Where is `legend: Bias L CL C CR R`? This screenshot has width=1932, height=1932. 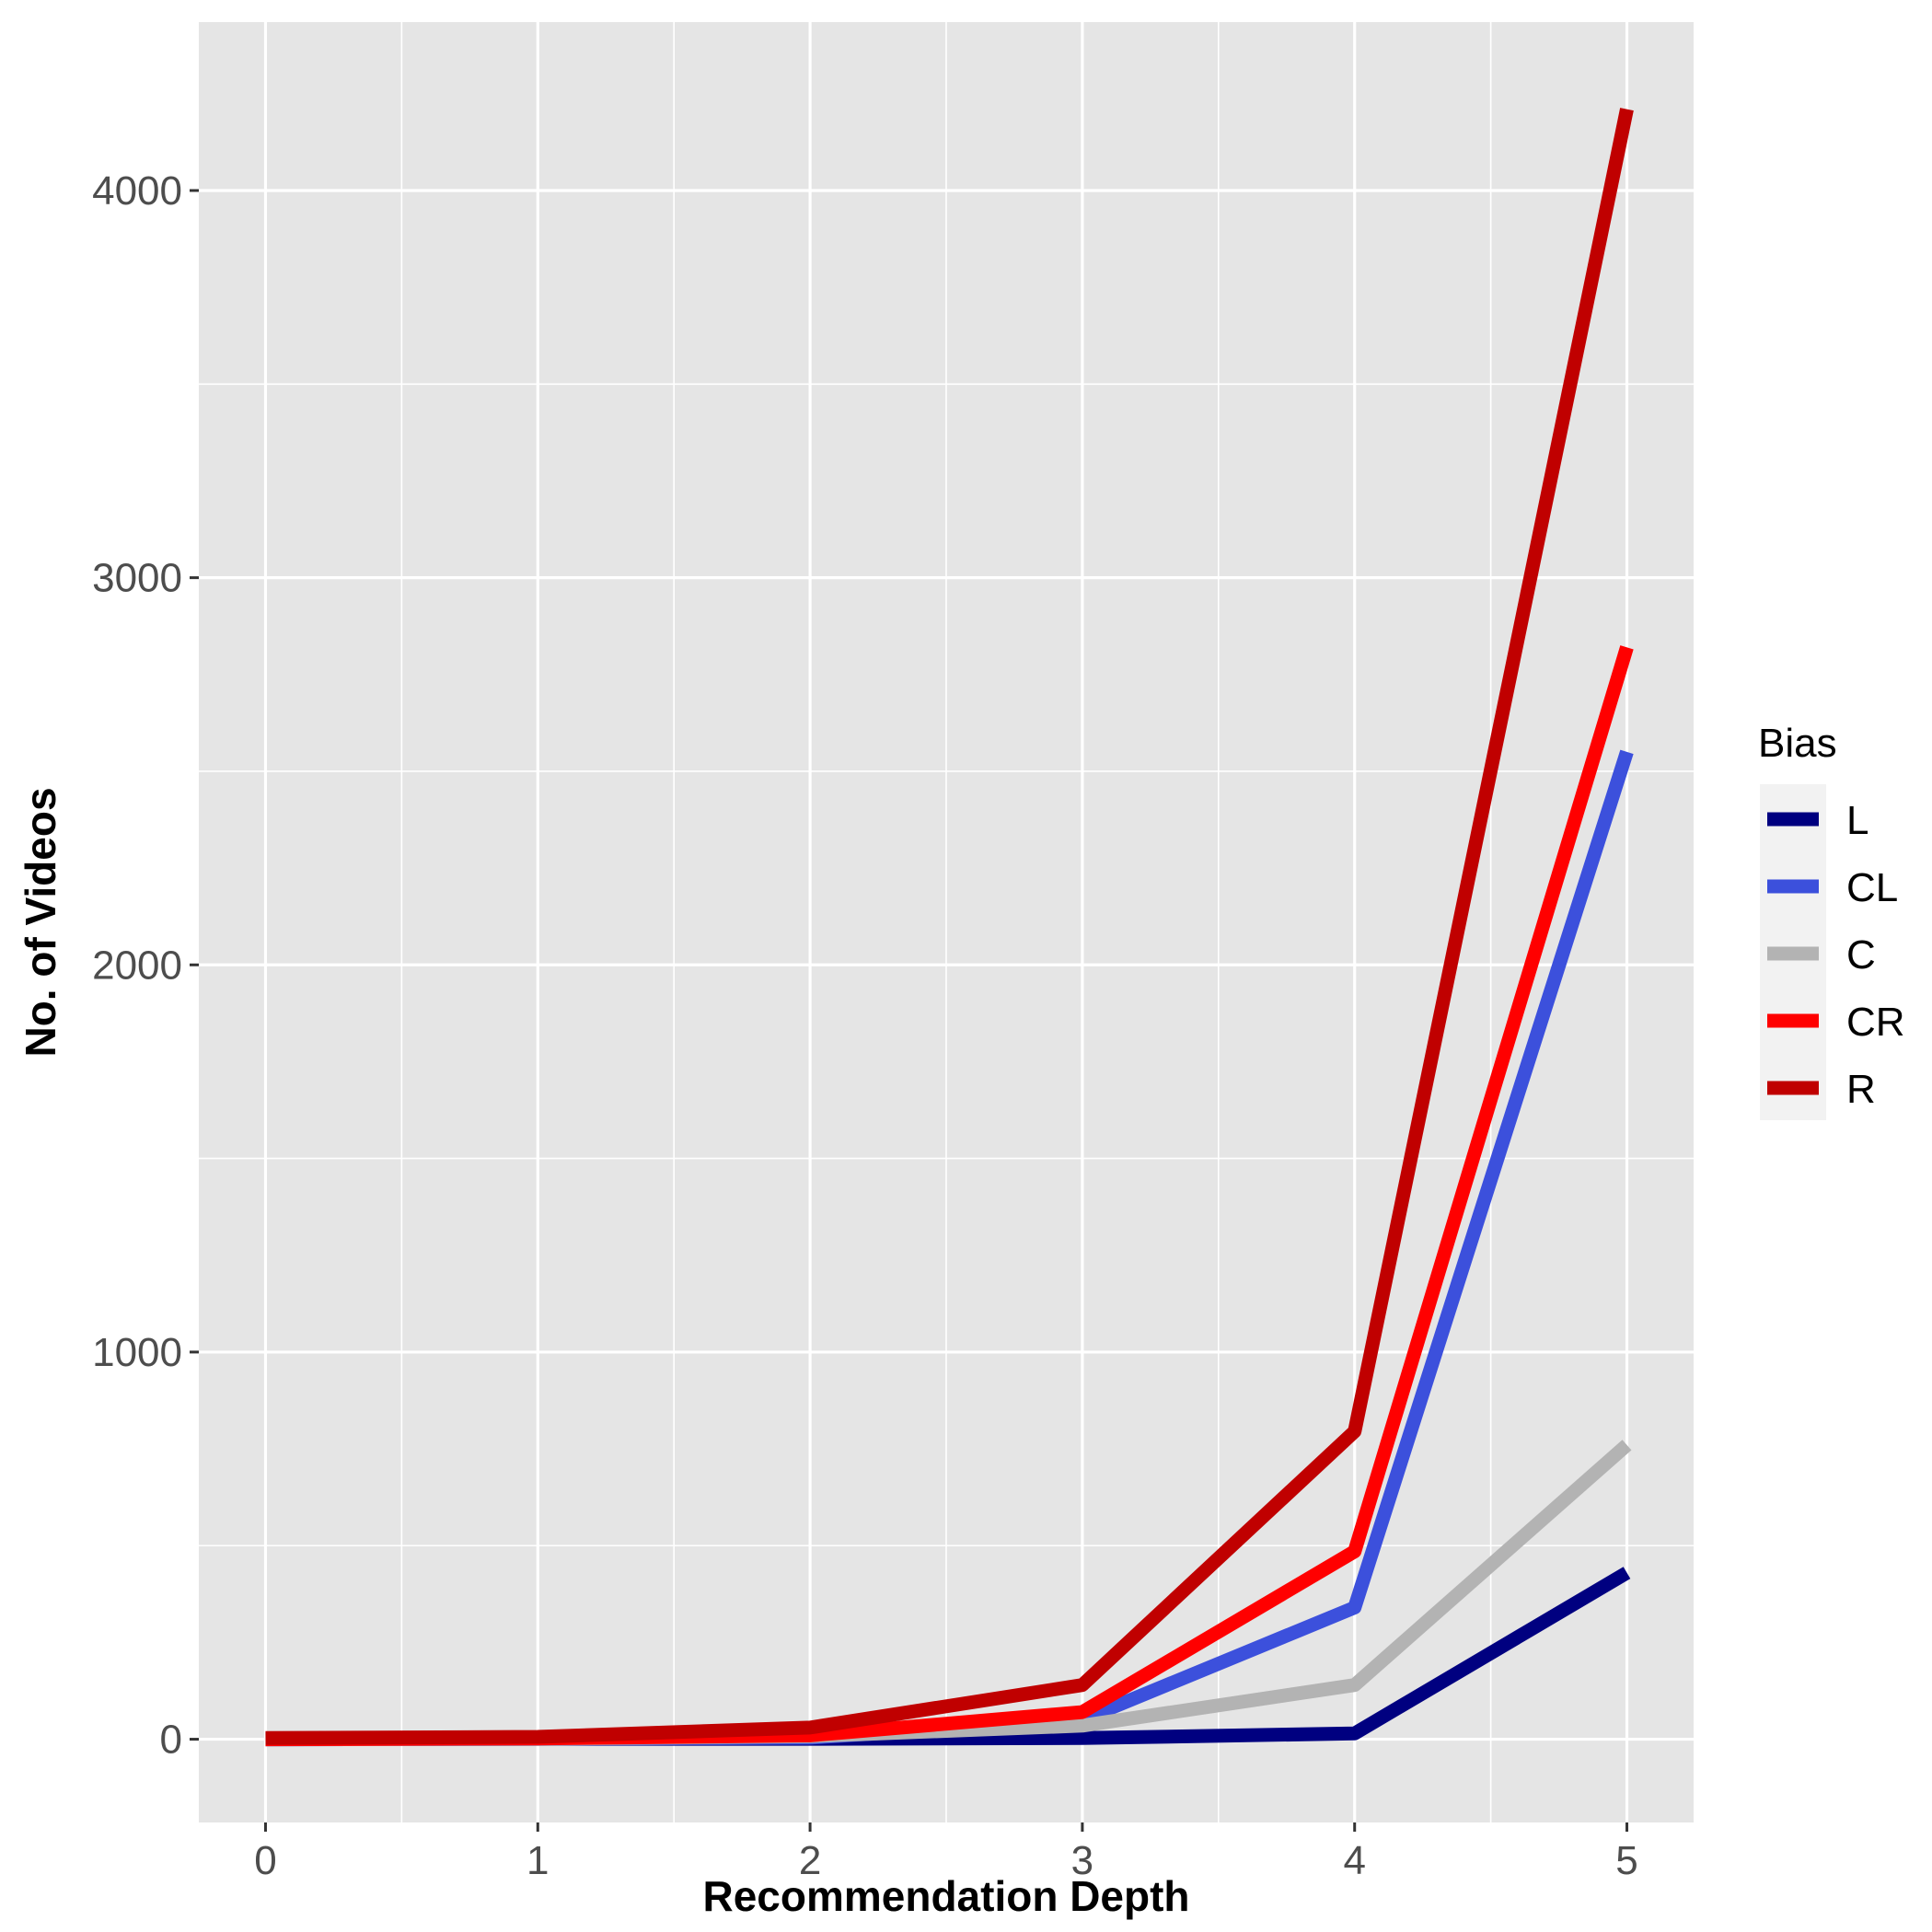
legend: Bias L CL C CR R is located at coordinates (1832, 921).